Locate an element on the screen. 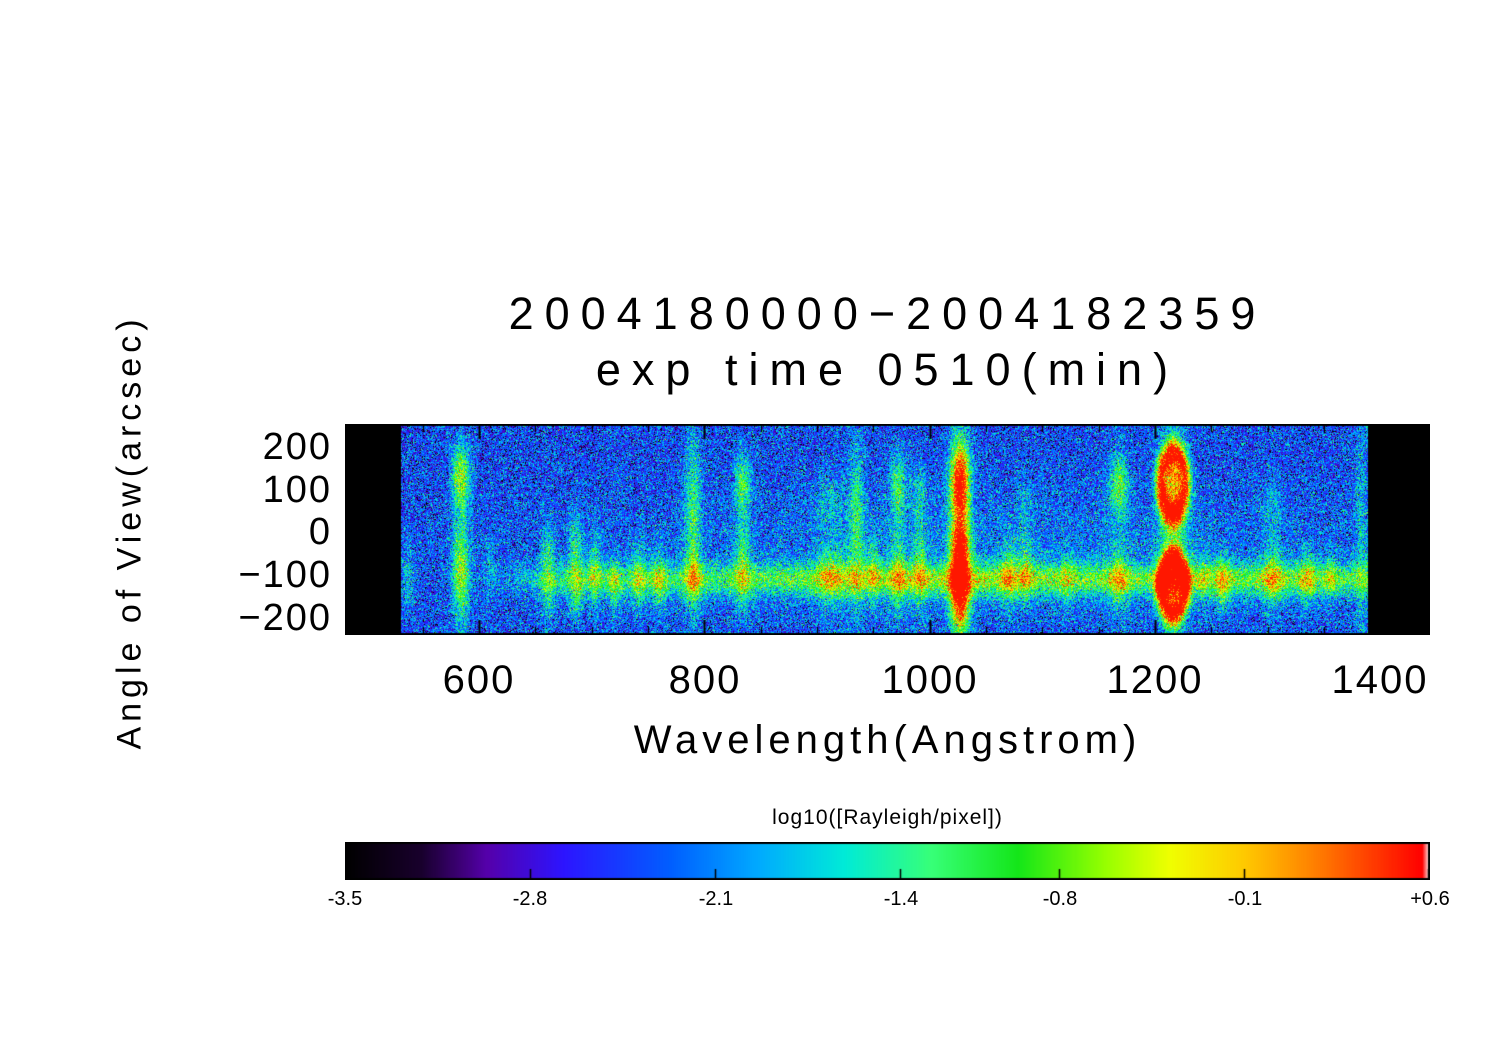 This screenshot has height=1058, width=1497. x-tick-label: 800 is located at coordinates (705, 680).